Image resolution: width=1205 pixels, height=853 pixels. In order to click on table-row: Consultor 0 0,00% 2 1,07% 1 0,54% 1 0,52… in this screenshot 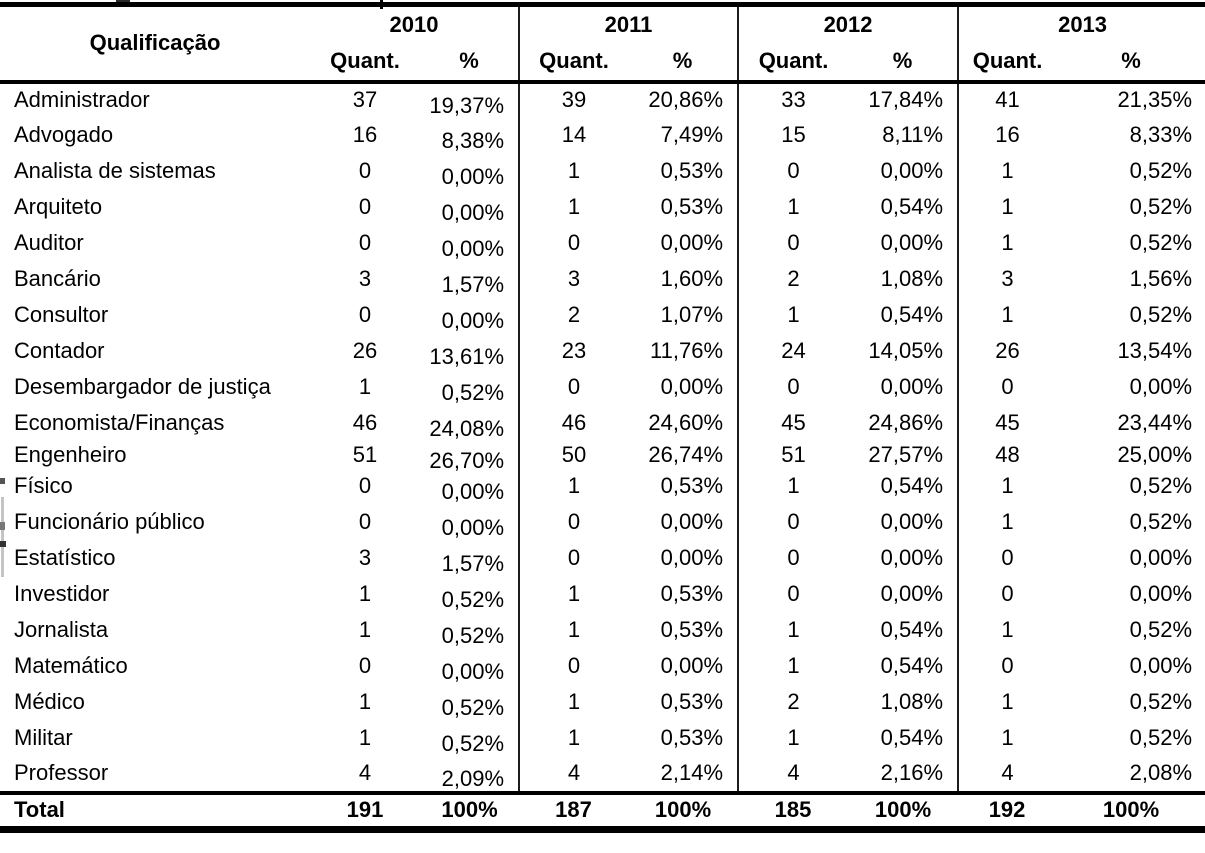, I will do `click(602, 315)`.